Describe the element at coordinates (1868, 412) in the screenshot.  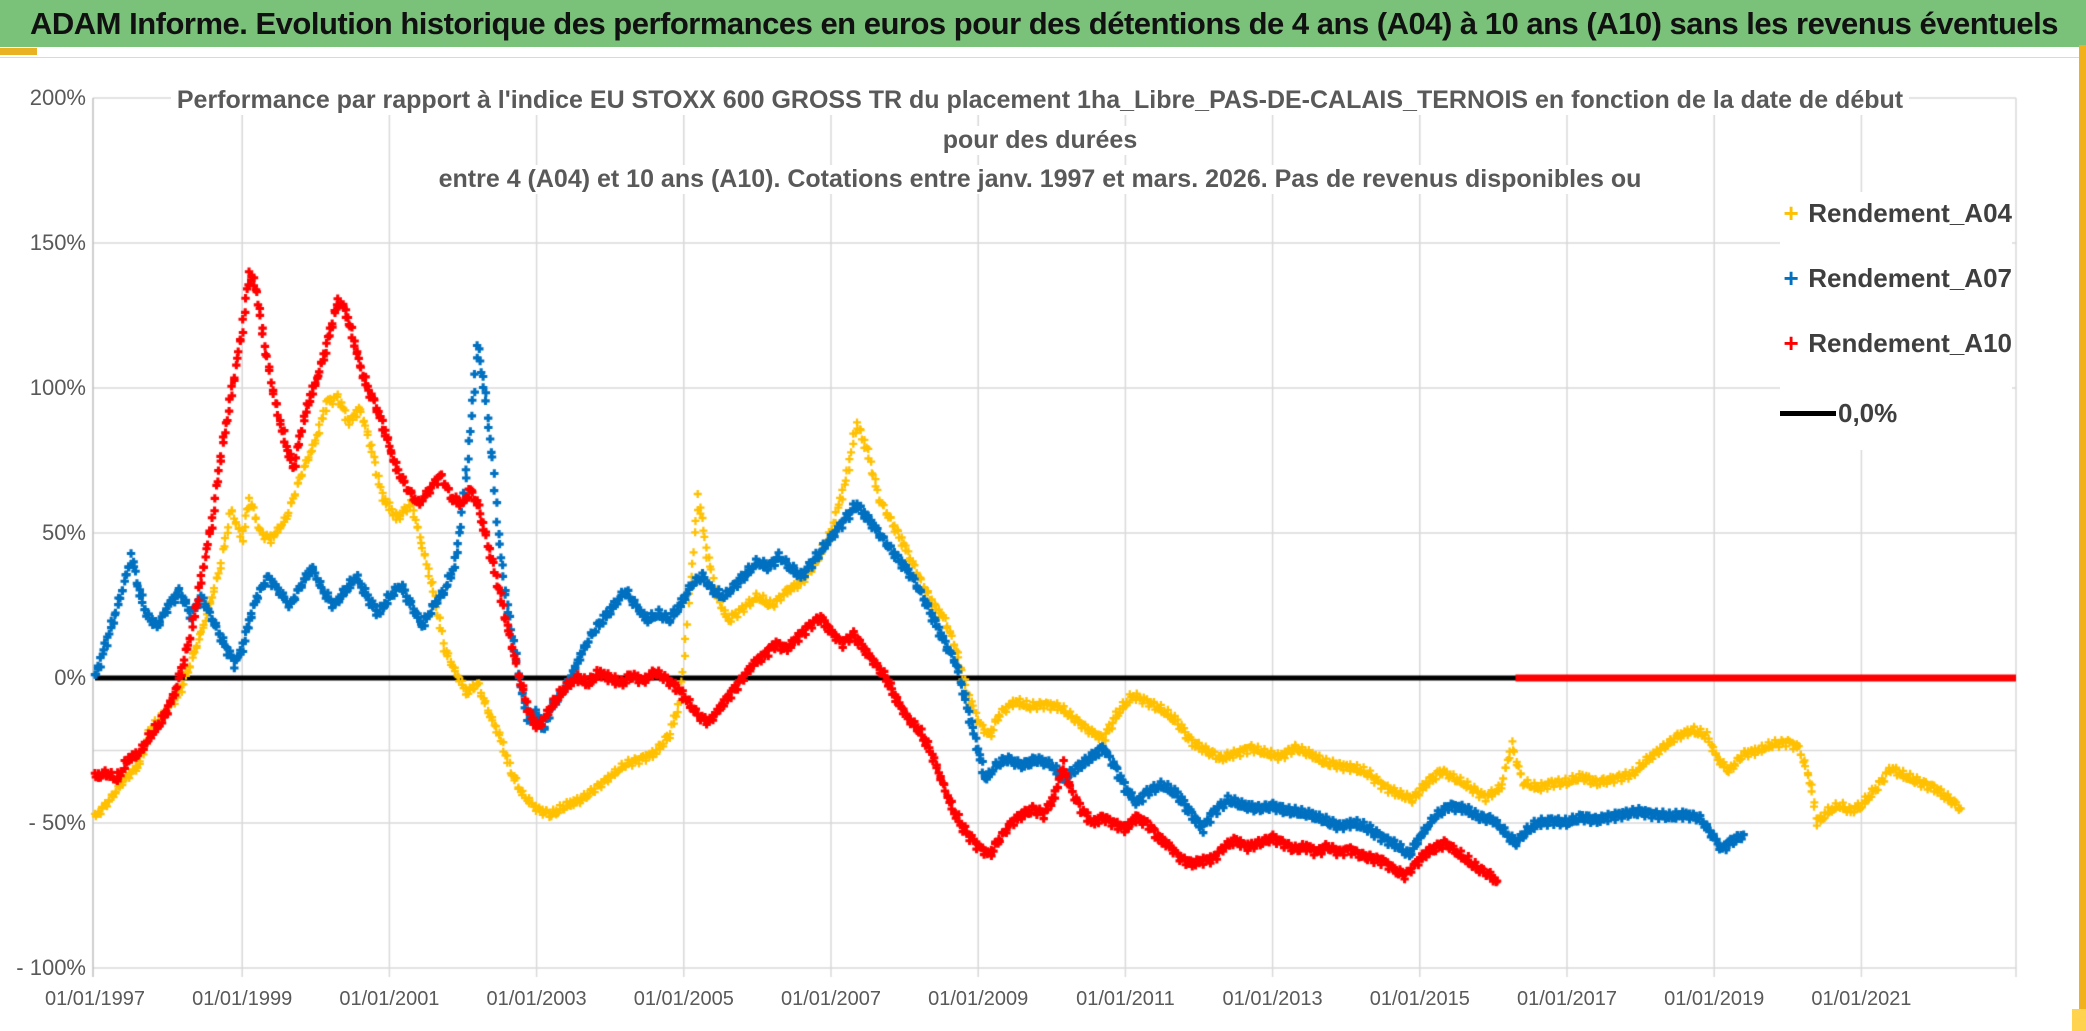
I see `legend-label: 0,0%` at that location.